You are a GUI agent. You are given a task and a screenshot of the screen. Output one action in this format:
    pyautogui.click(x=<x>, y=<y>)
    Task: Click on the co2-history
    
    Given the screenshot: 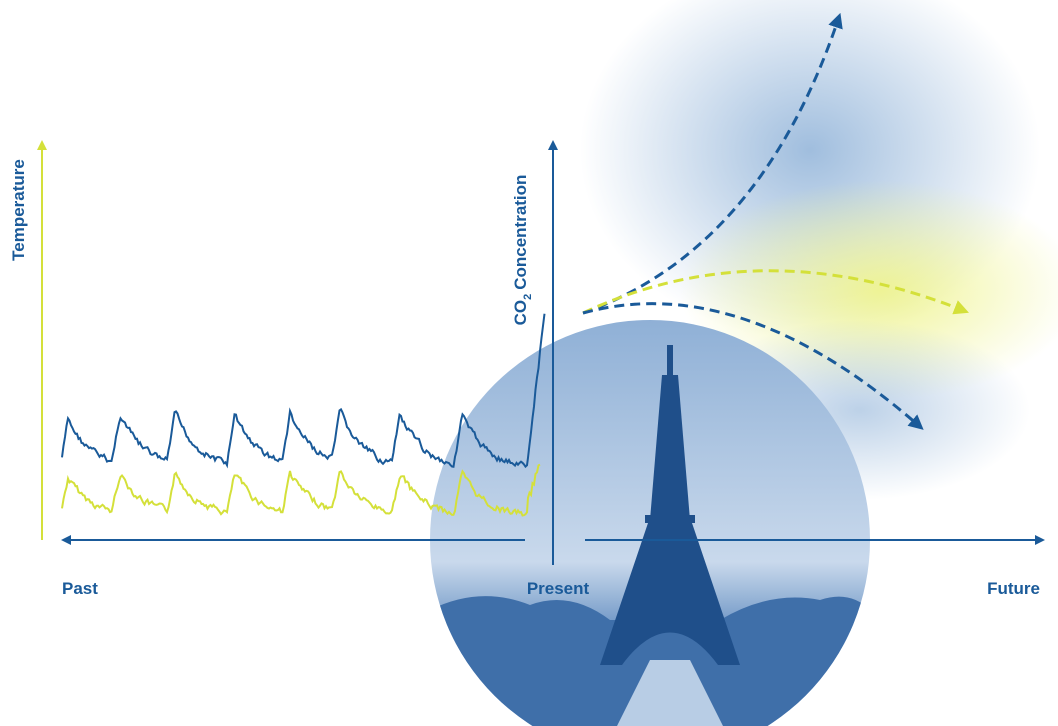 What is the action you would take?
    pyautogui.click(x=303, y=391)
    